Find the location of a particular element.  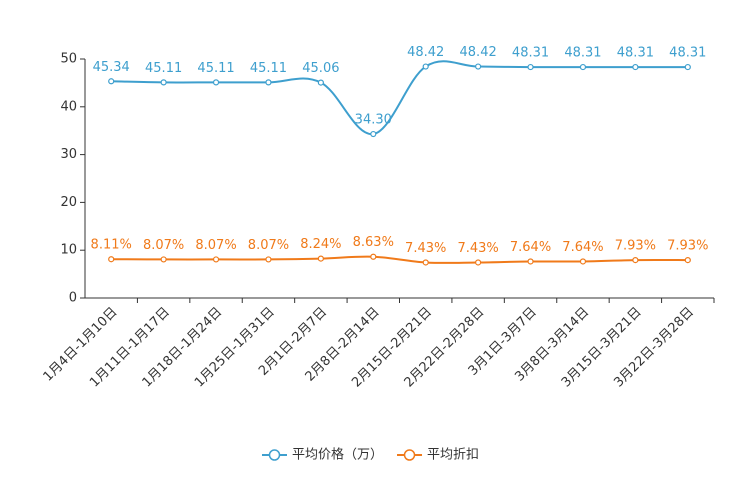

legend-label: 平均价格（万） is located at coordinates (337, 455).